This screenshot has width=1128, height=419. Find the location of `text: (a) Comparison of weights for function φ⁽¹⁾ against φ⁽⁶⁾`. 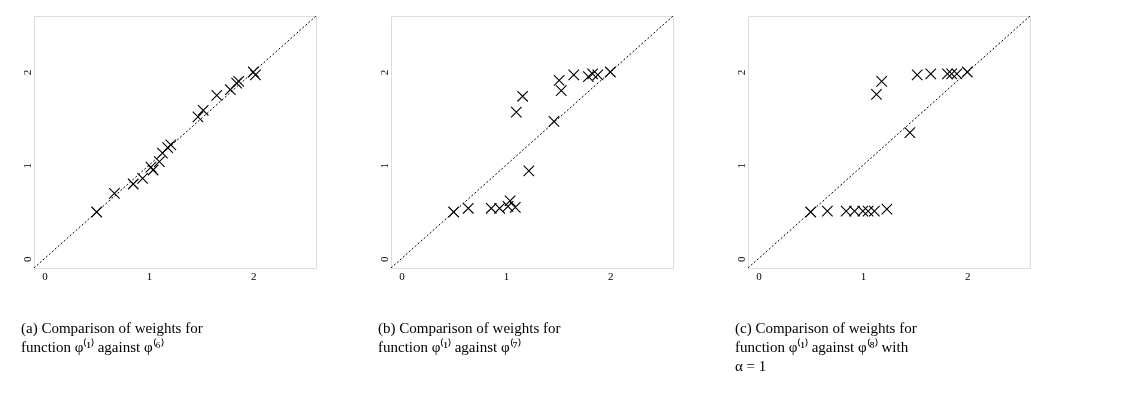

text: (a) Comparison of weights for function φ⁽¹⁾ against φ⁽⁶⁾ is located at coordinates (112, 337).